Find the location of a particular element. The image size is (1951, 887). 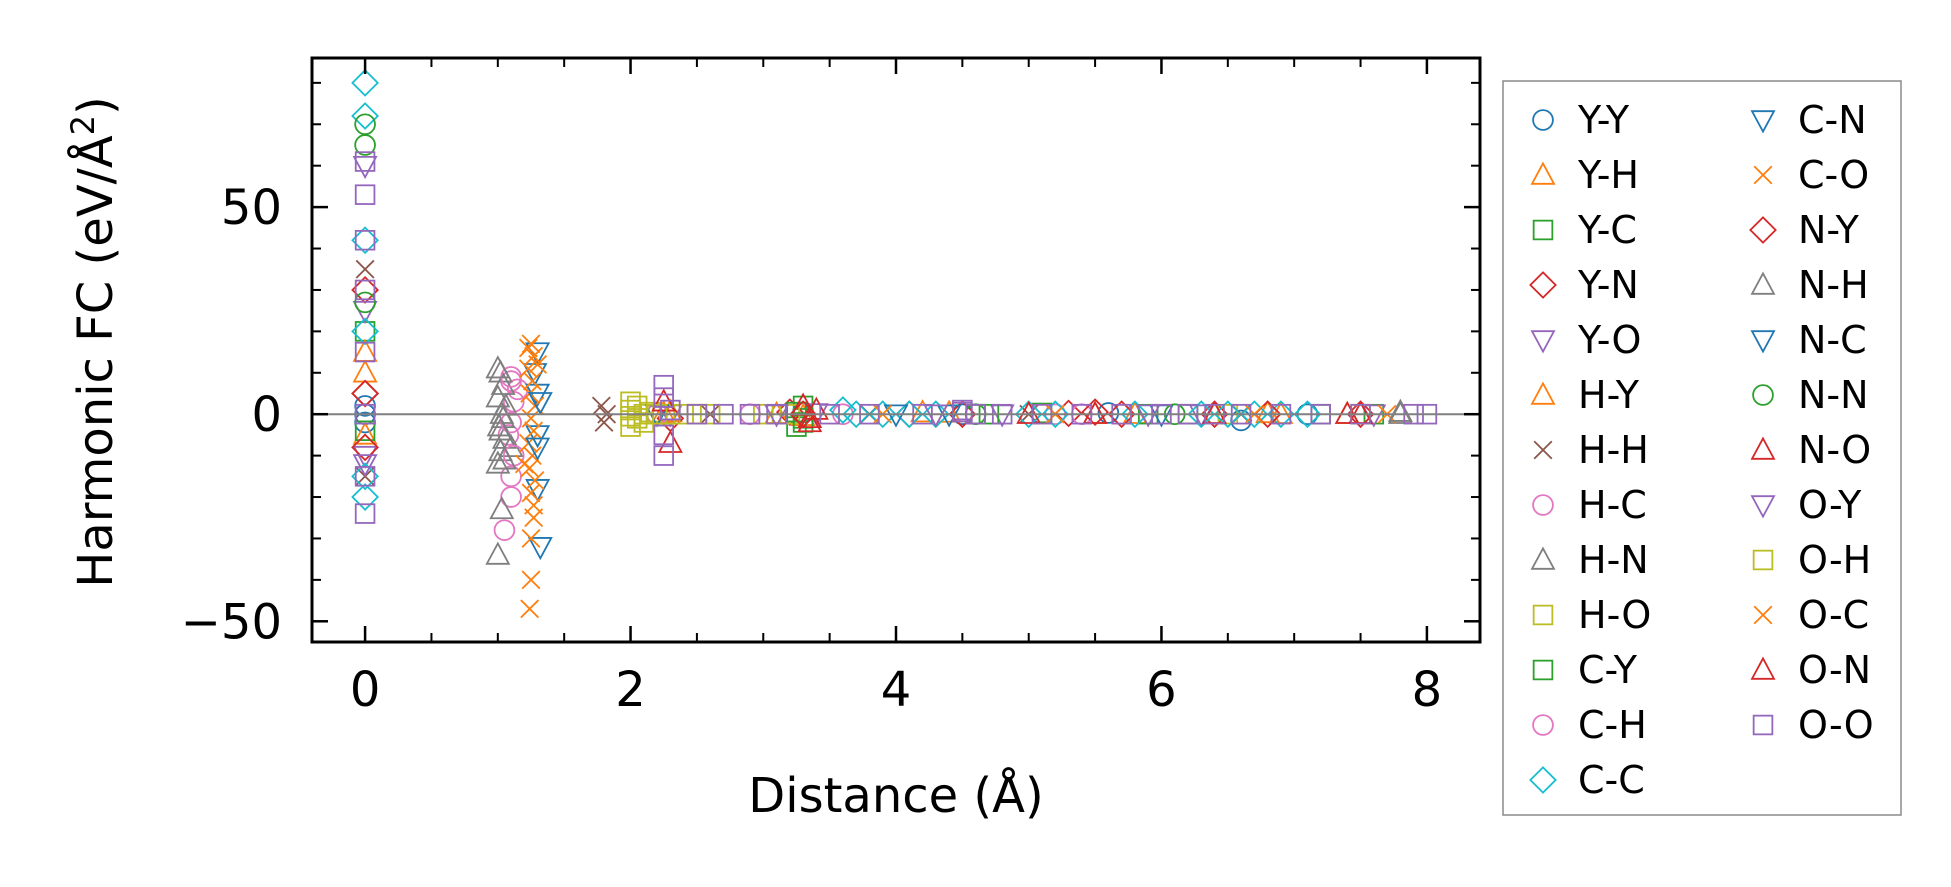

legend-entry-O-Y: O-Y is located at coordinates (1806, 505).